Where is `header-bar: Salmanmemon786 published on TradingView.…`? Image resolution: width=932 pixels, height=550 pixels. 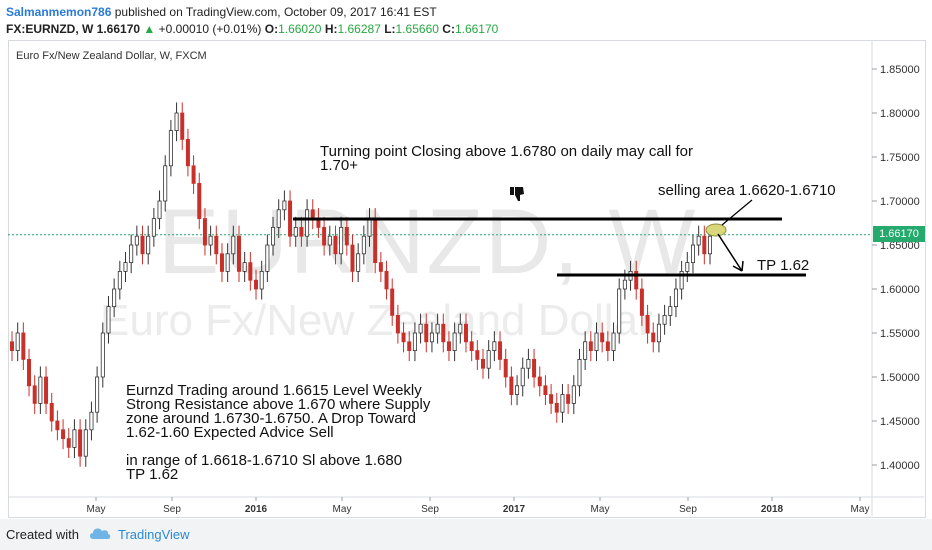 header-bar: Salmanmemon786 published on TradingView.… is located at coordinates (466, 19).